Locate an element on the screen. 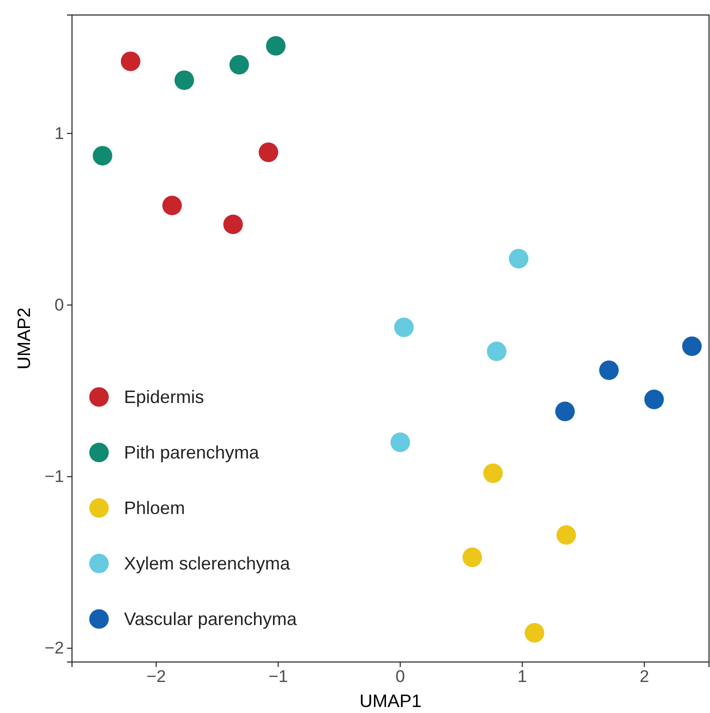 This screenshot has height=713, width=710. legend-label: Pith parenchyma is located at coordinates (192, 452).